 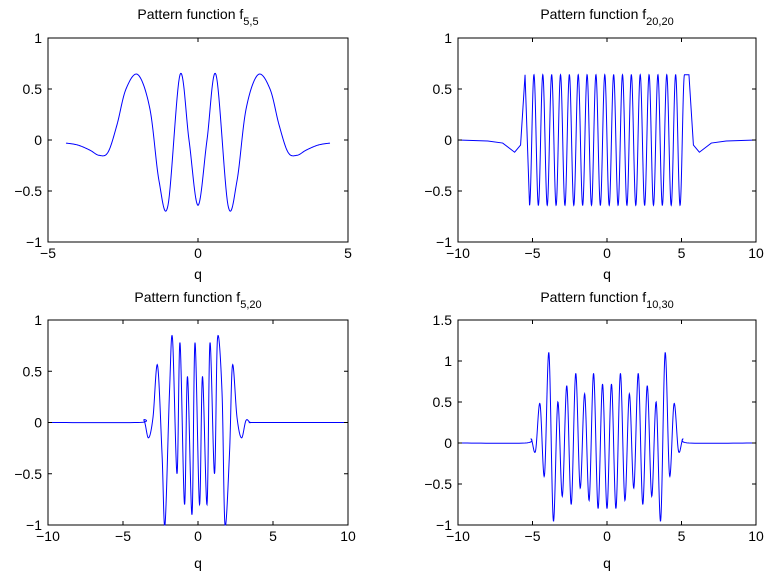 What do you see at coordinates (443, 320) in the screenshot?
I see `y-tick-label: 1.5` at bounding box center [443, 320].